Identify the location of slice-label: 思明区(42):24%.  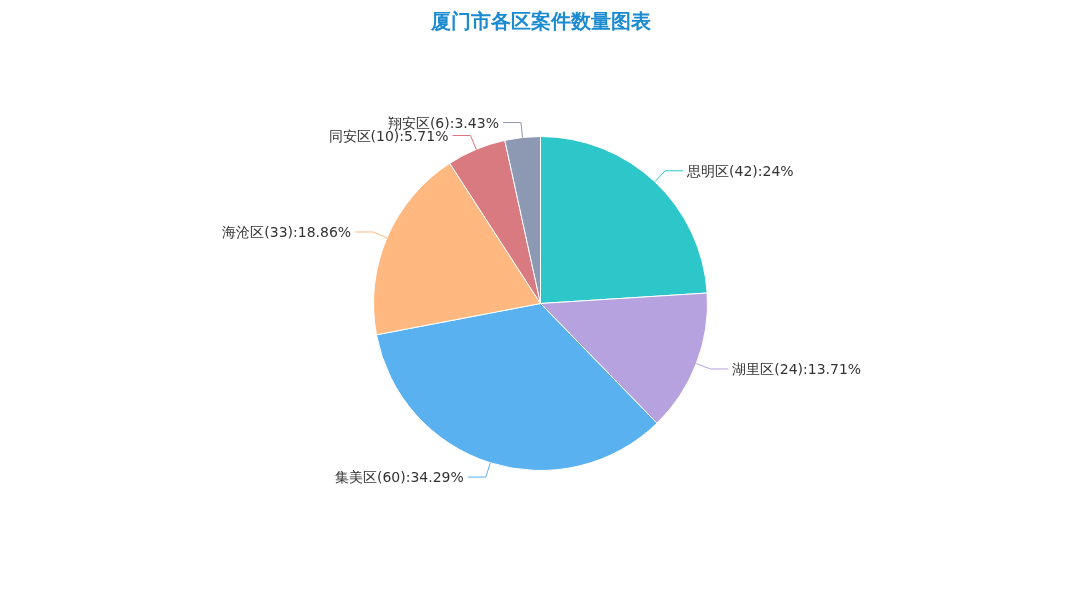
(740, 170).